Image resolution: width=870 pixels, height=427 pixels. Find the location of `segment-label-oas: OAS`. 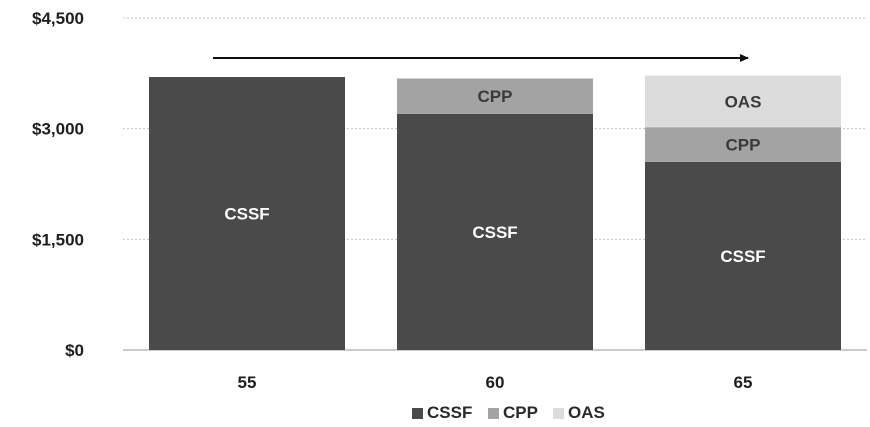

segment-label-oas: OAS is located at coordinates (743, 101).